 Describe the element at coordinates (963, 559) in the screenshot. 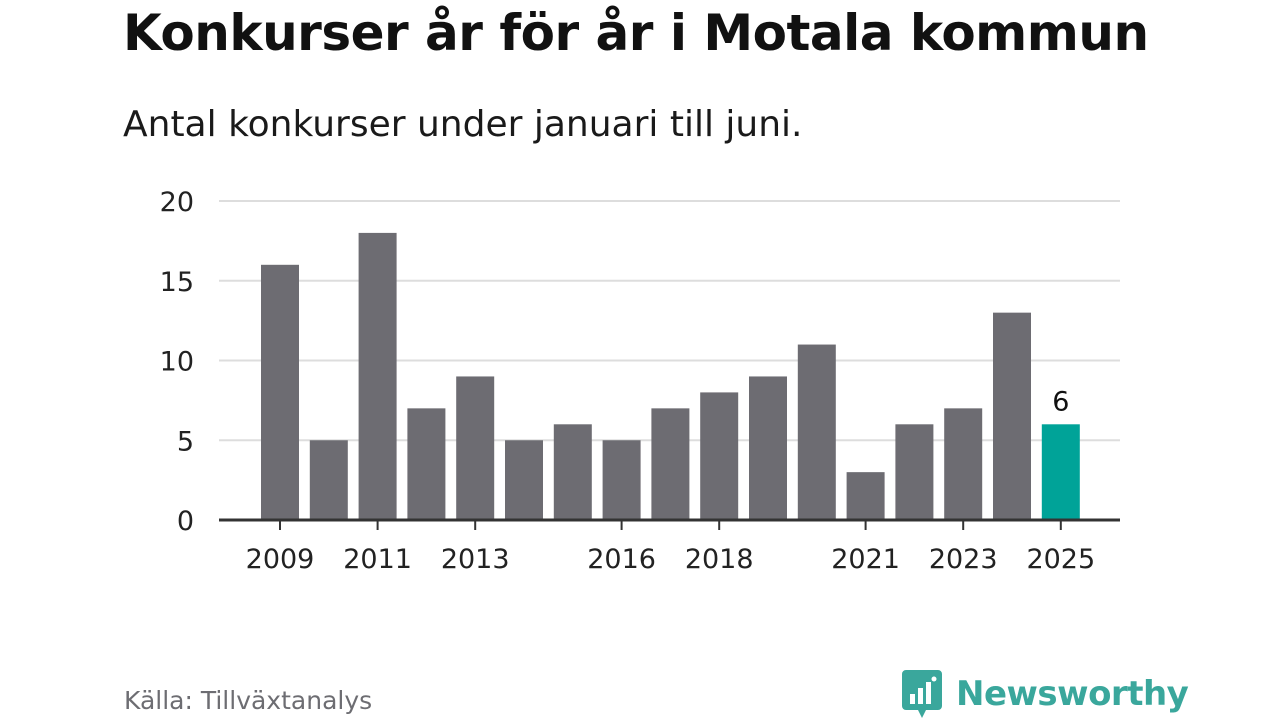

I see `x-tick-label: 2023` at that location.